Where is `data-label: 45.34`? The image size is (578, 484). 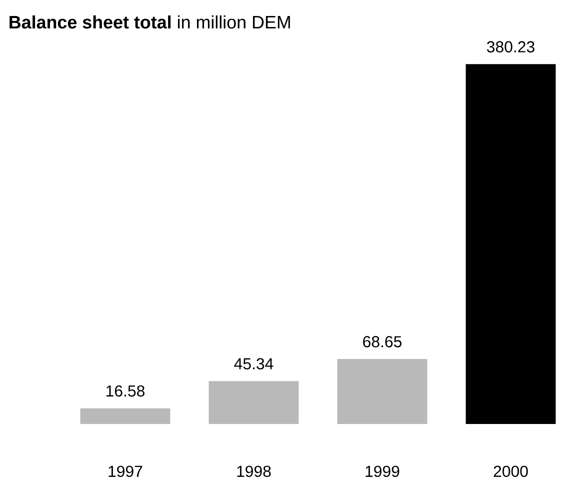
data-label: 45.34 is located at coordinates (254, 364).